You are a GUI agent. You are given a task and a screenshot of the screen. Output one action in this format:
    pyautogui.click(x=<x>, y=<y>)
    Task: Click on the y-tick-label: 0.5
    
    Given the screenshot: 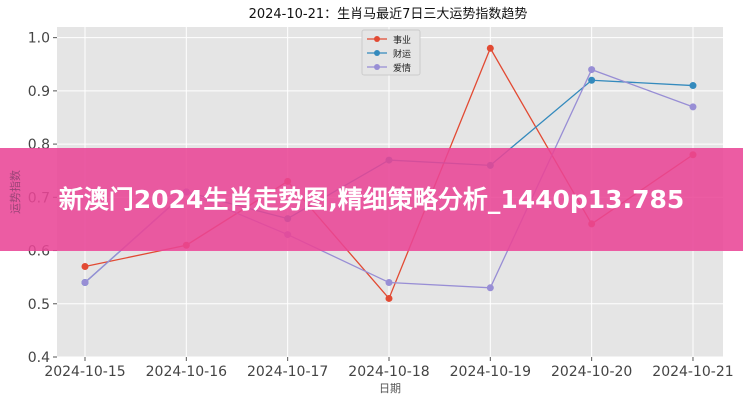 What is the action you would take?
    pyautogui.click(x=39, y=305)
    